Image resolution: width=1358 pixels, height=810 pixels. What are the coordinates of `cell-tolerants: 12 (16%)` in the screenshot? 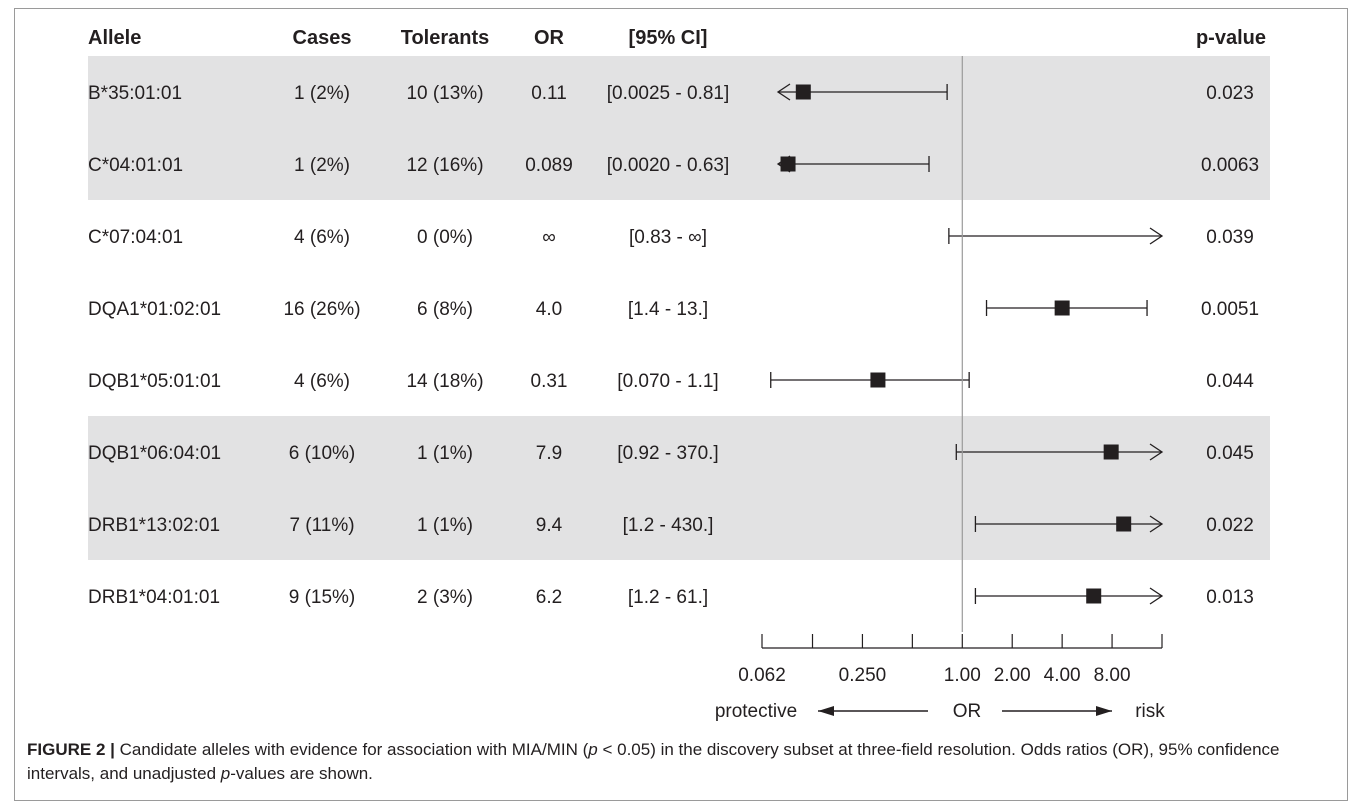 It's located at (444, 165).